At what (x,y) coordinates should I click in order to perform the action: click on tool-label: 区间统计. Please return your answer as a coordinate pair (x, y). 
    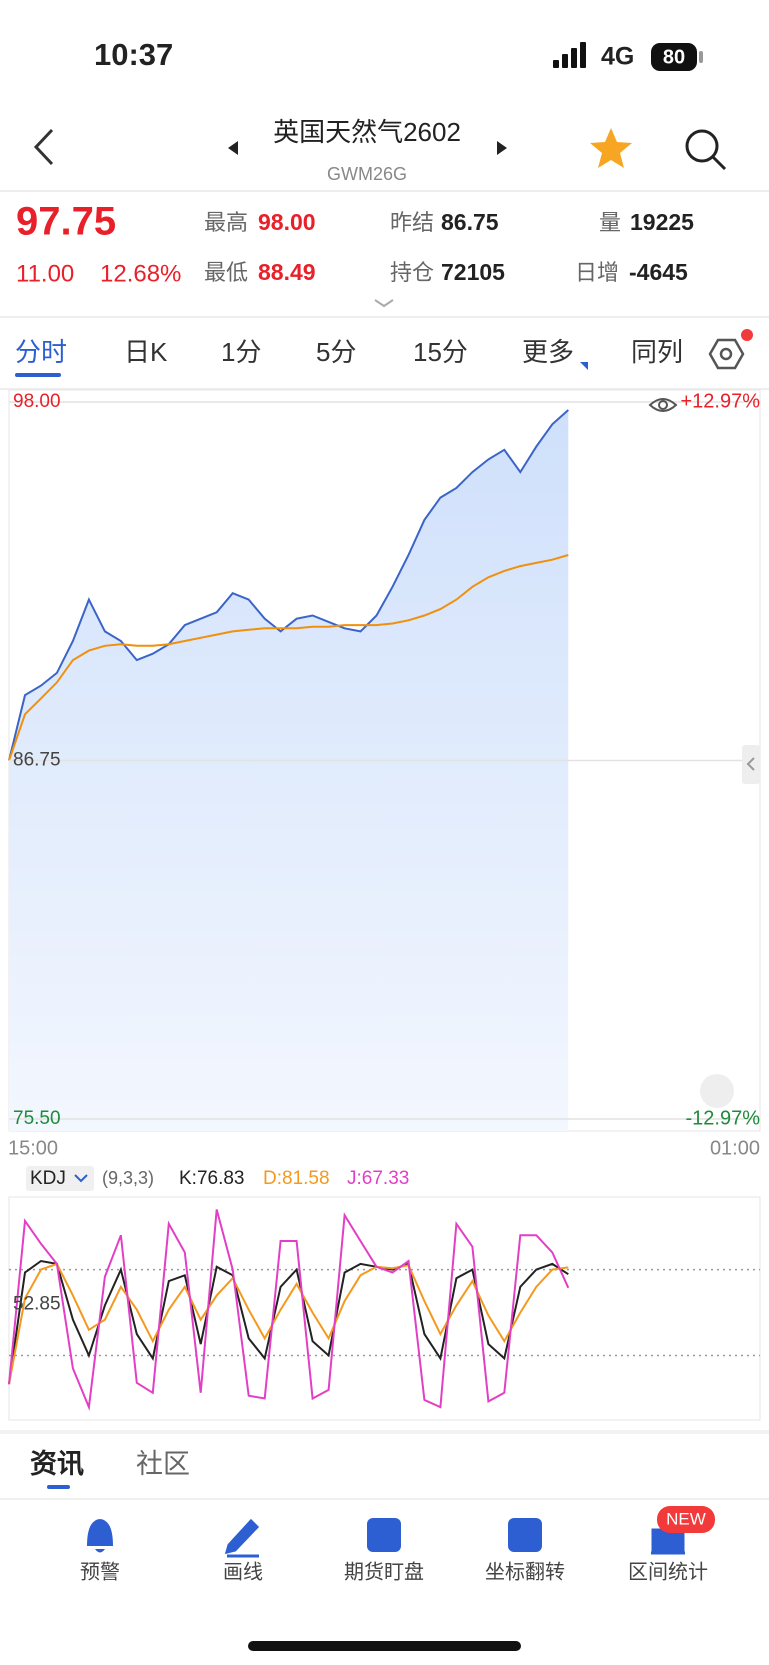
    Looking at the image, I should click on (668, 1571).